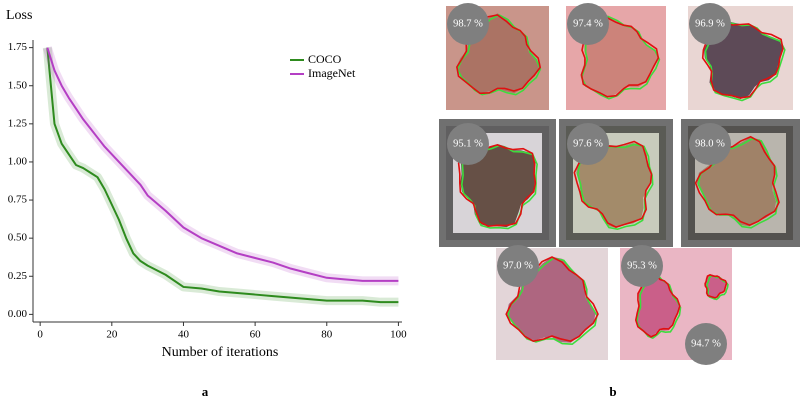  I want to click on score-label: 95.3 %, so click(642, 265).